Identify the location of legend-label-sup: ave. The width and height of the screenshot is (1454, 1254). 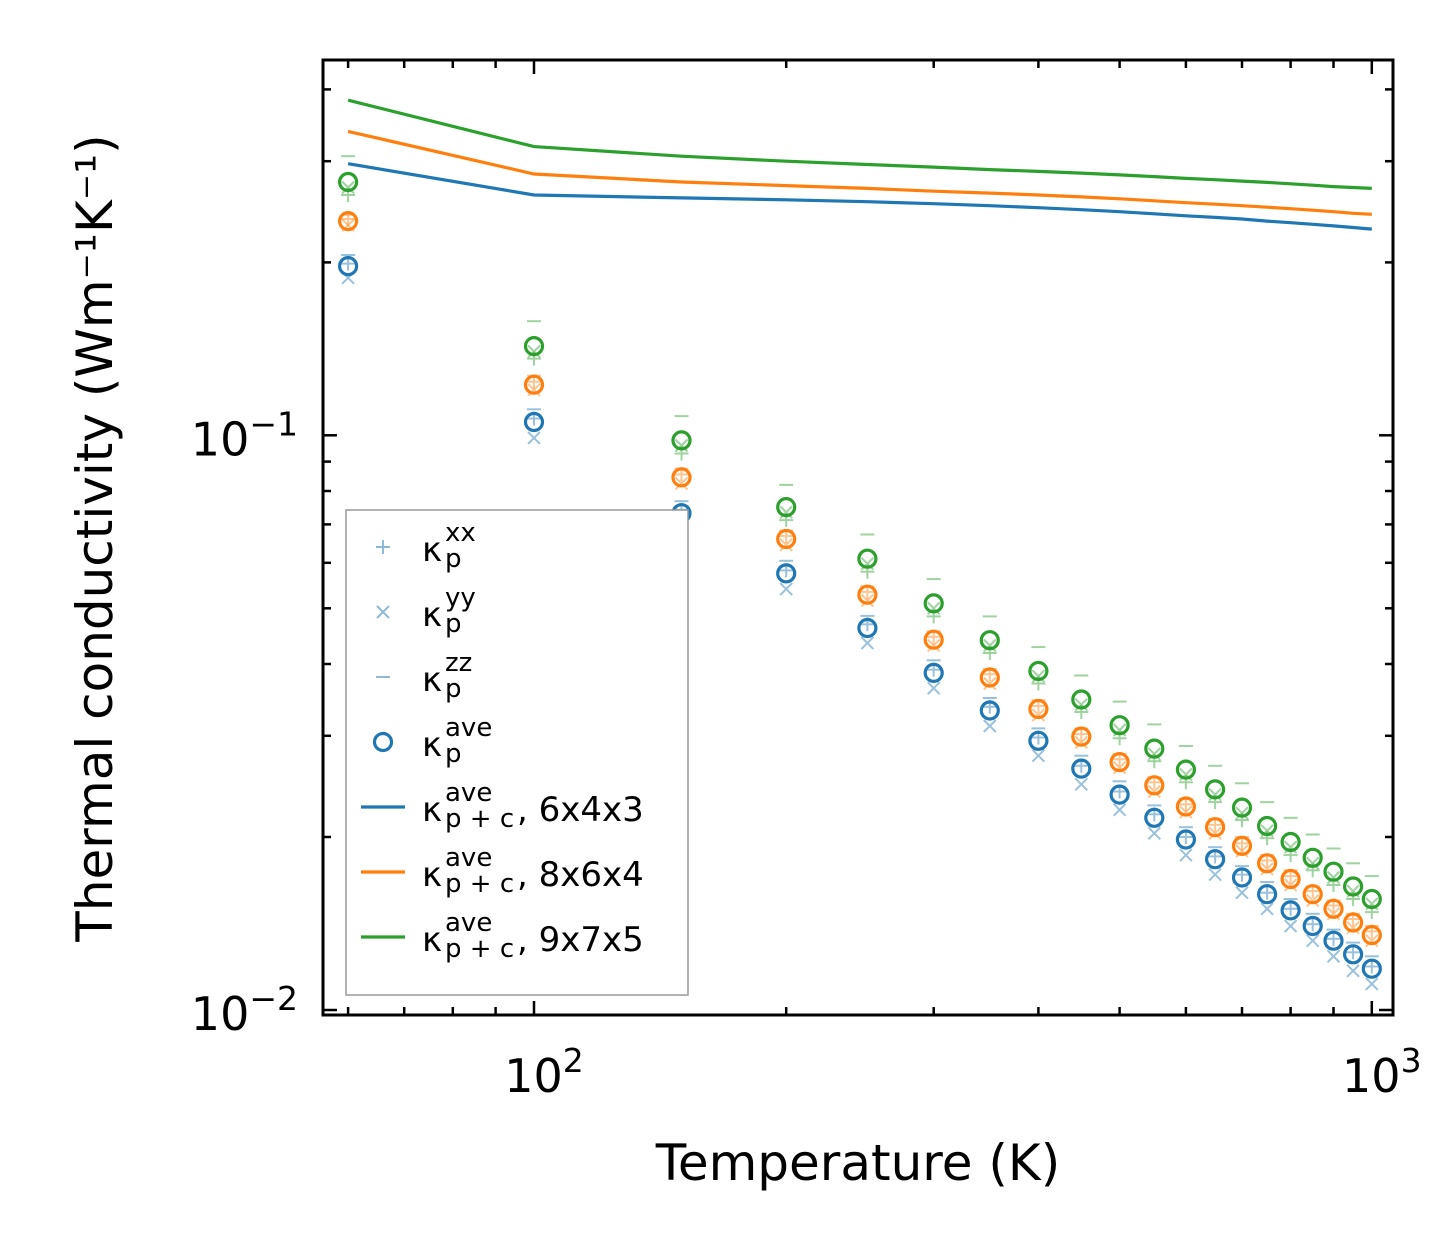
(468, 728).